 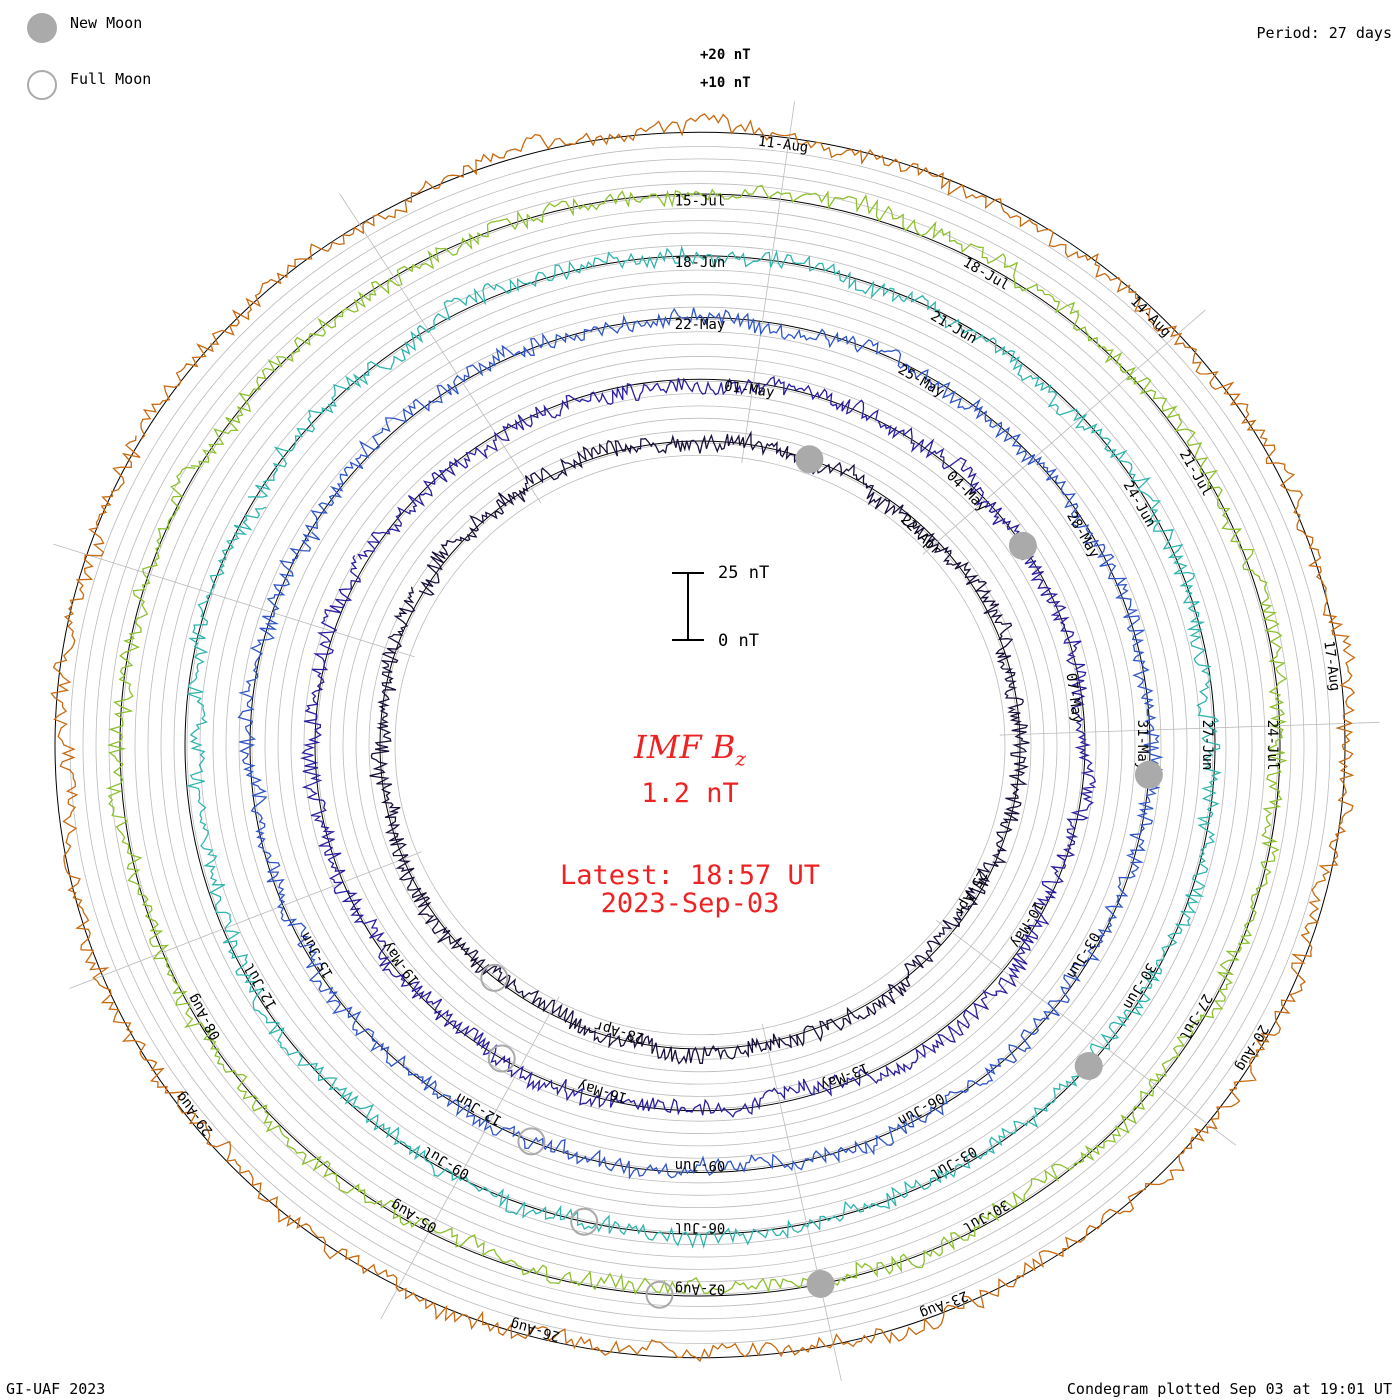 What do you see at coordinates (700, 1289) in the screenshot?
I see `date-label: 02-Aug` at bounding box center [700, 1289].